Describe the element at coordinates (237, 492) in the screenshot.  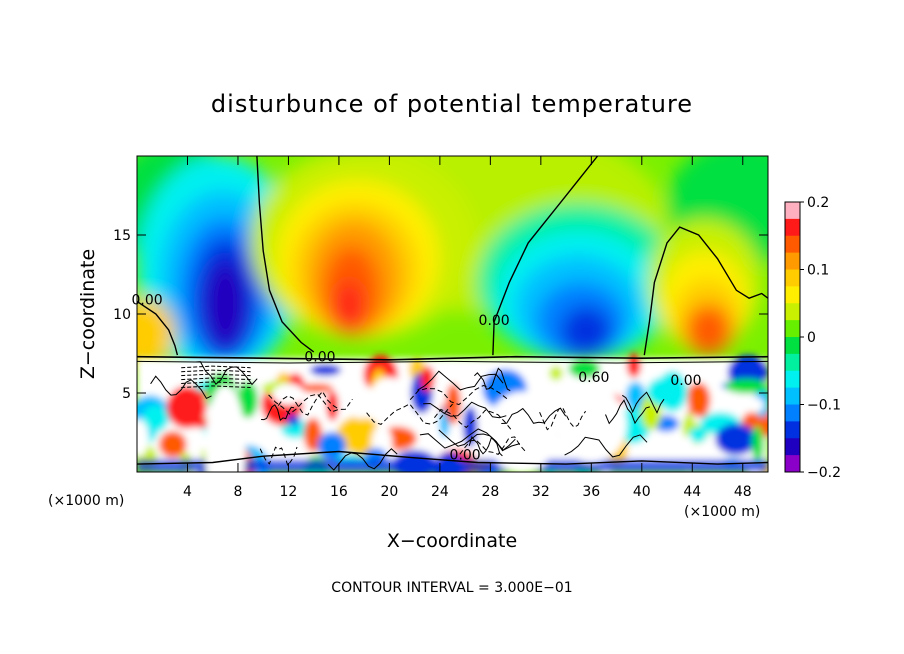
I see `x-tick-label: 8` at that location.